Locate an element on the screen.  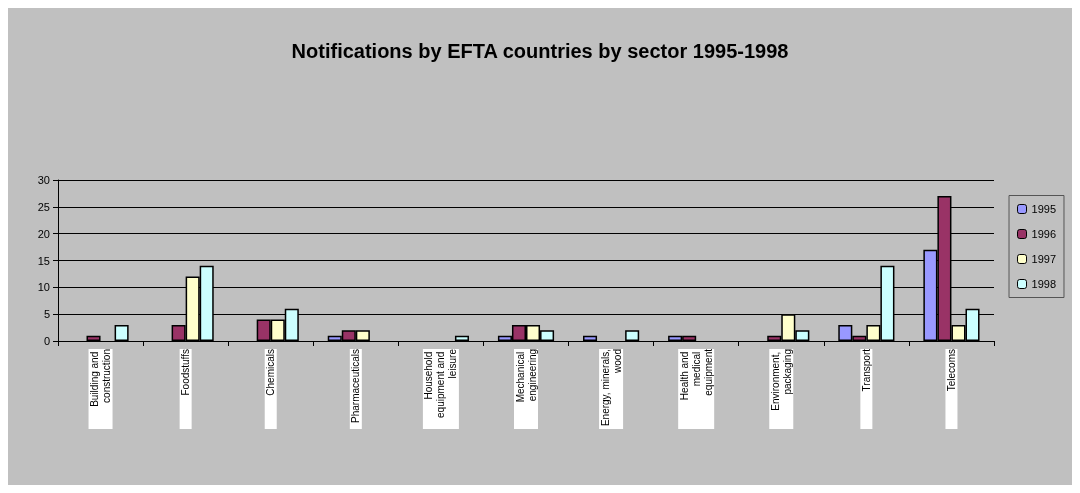
x-tick-label: Foodstuffs is located at coordinates (186, 372).